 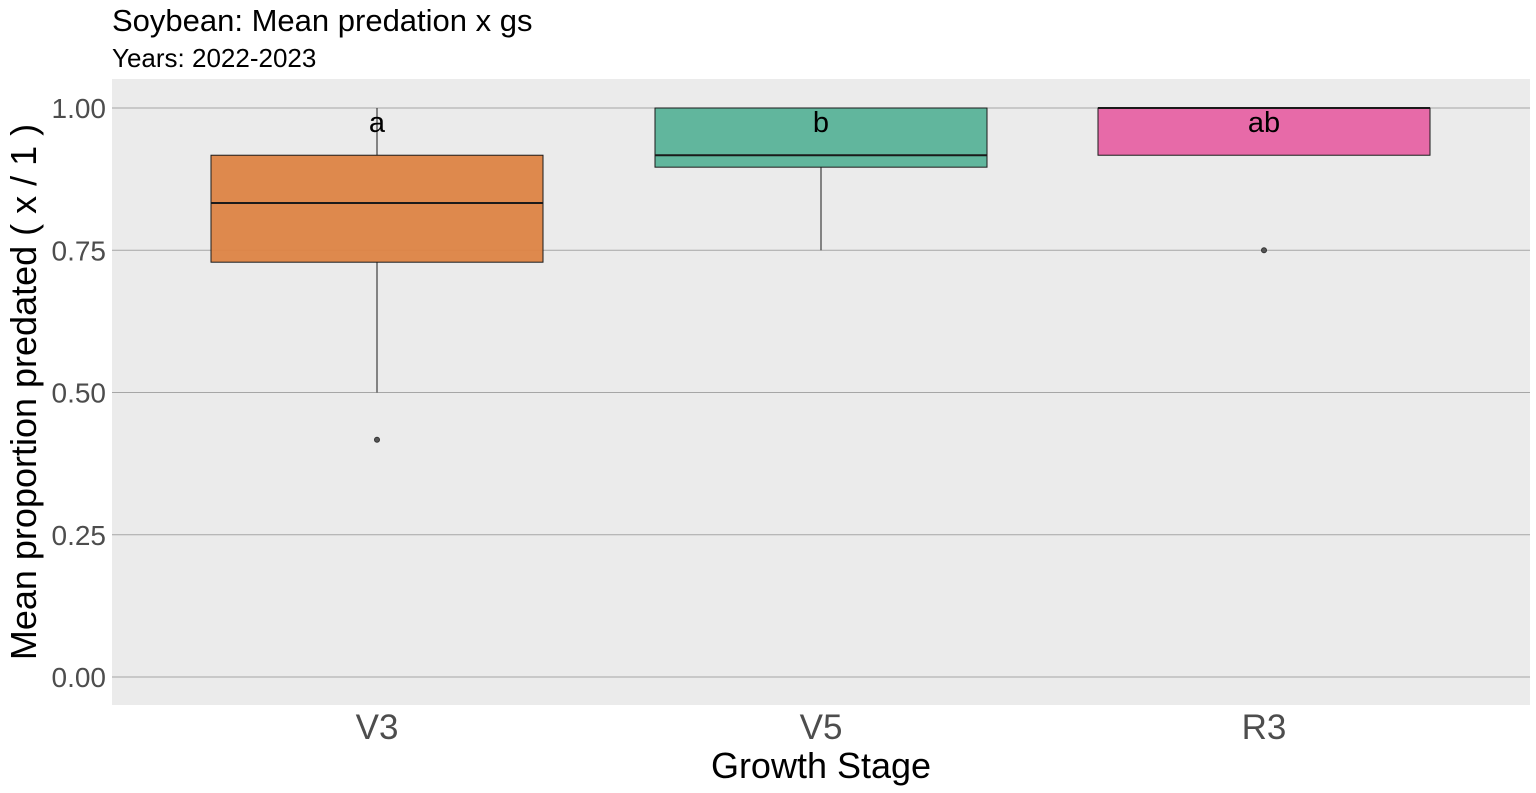 What do you see at coordinates (1264, 727) in the screenshot?
I see `x-tick-label: R3` at bounding box center [1264, 727].